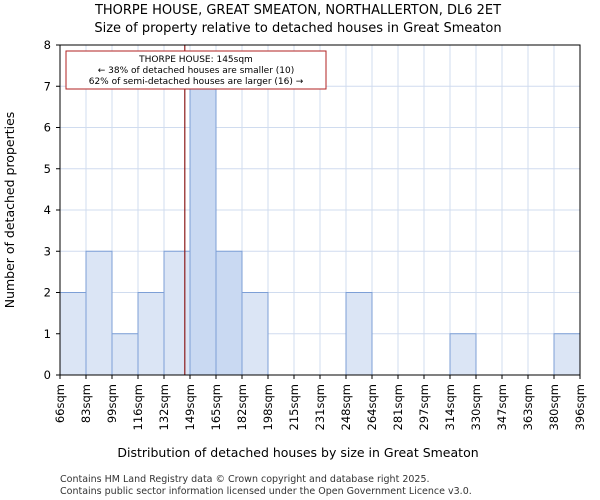 The width and height of the screenshot is (600, 500). Describe the element at coordinates (47, 334) in the screenshot. I see `y-tick-label: 1` at that location.